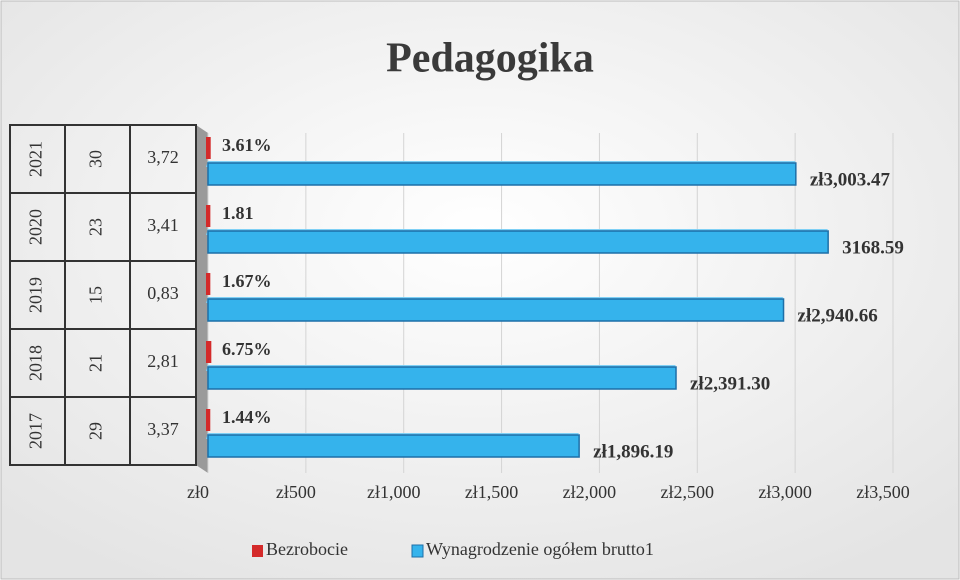 The image size is (960, 580). Describe the element at coordinates (838, 315) in the screenshot. I see `data-label: zł2,940.66` at that location.